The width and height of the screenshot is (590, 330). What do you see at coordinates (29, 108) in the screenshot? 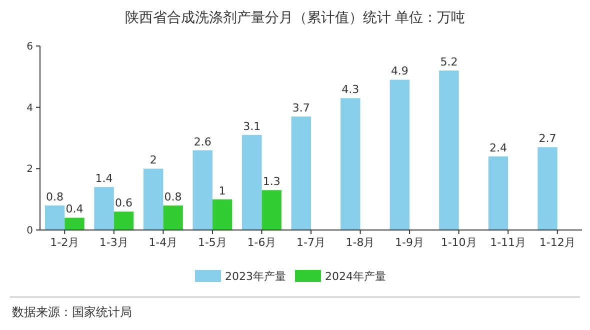
I see `y-tick-label: 4` at bounding box center [29, 108].